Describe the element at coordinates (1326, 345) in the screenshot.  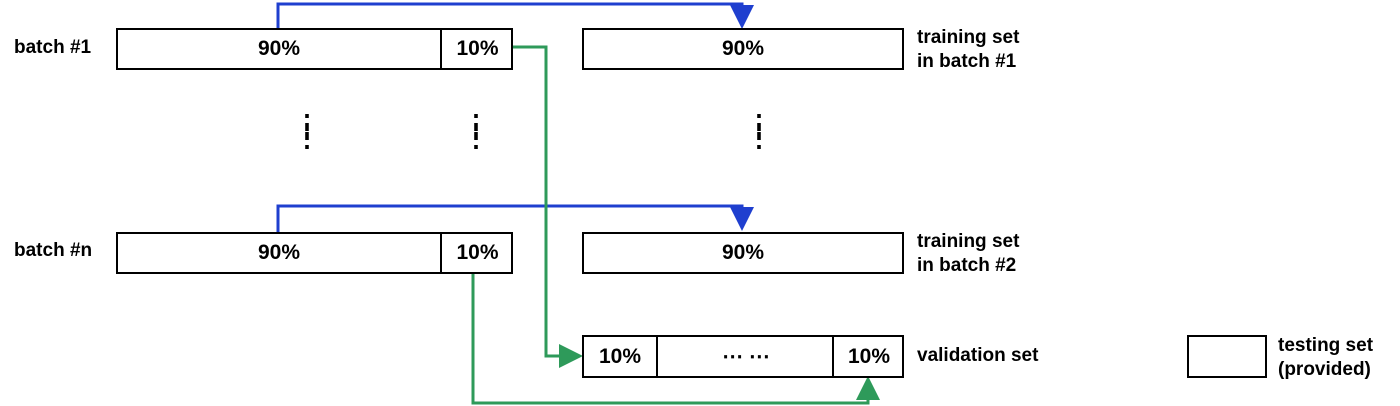
I see `testing-set-label-line1: testing set` at that location.